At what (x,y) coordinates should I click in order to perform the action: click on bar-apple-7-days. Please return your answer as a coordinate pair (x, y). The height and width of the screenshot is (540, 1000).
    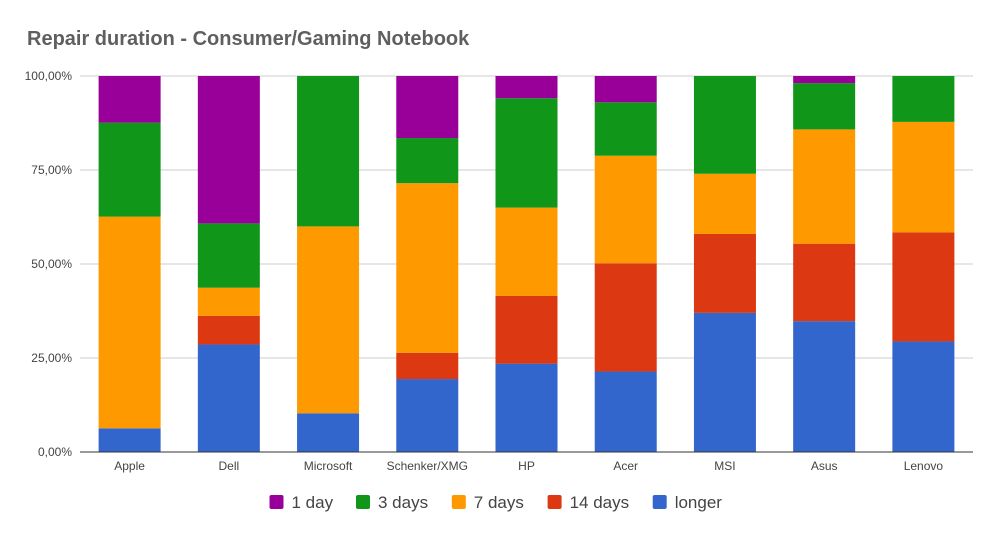
    Looking at the image, I should click on (129, 322).